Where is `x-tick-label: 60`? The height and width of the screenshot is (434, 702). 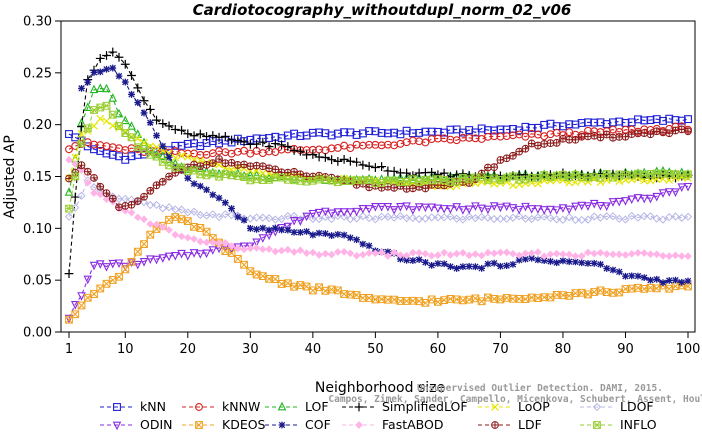
x-tick-label: 60 is located at coordinates (438, 349).